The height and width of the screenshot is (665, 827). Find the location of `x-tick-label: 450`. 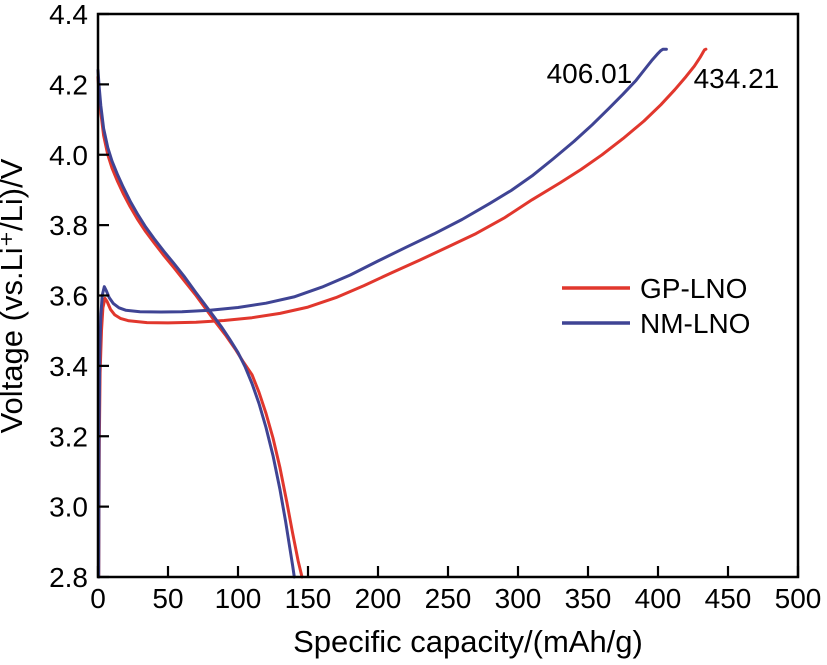

x-tick-label: 450 is located at coordinates (728, 598).